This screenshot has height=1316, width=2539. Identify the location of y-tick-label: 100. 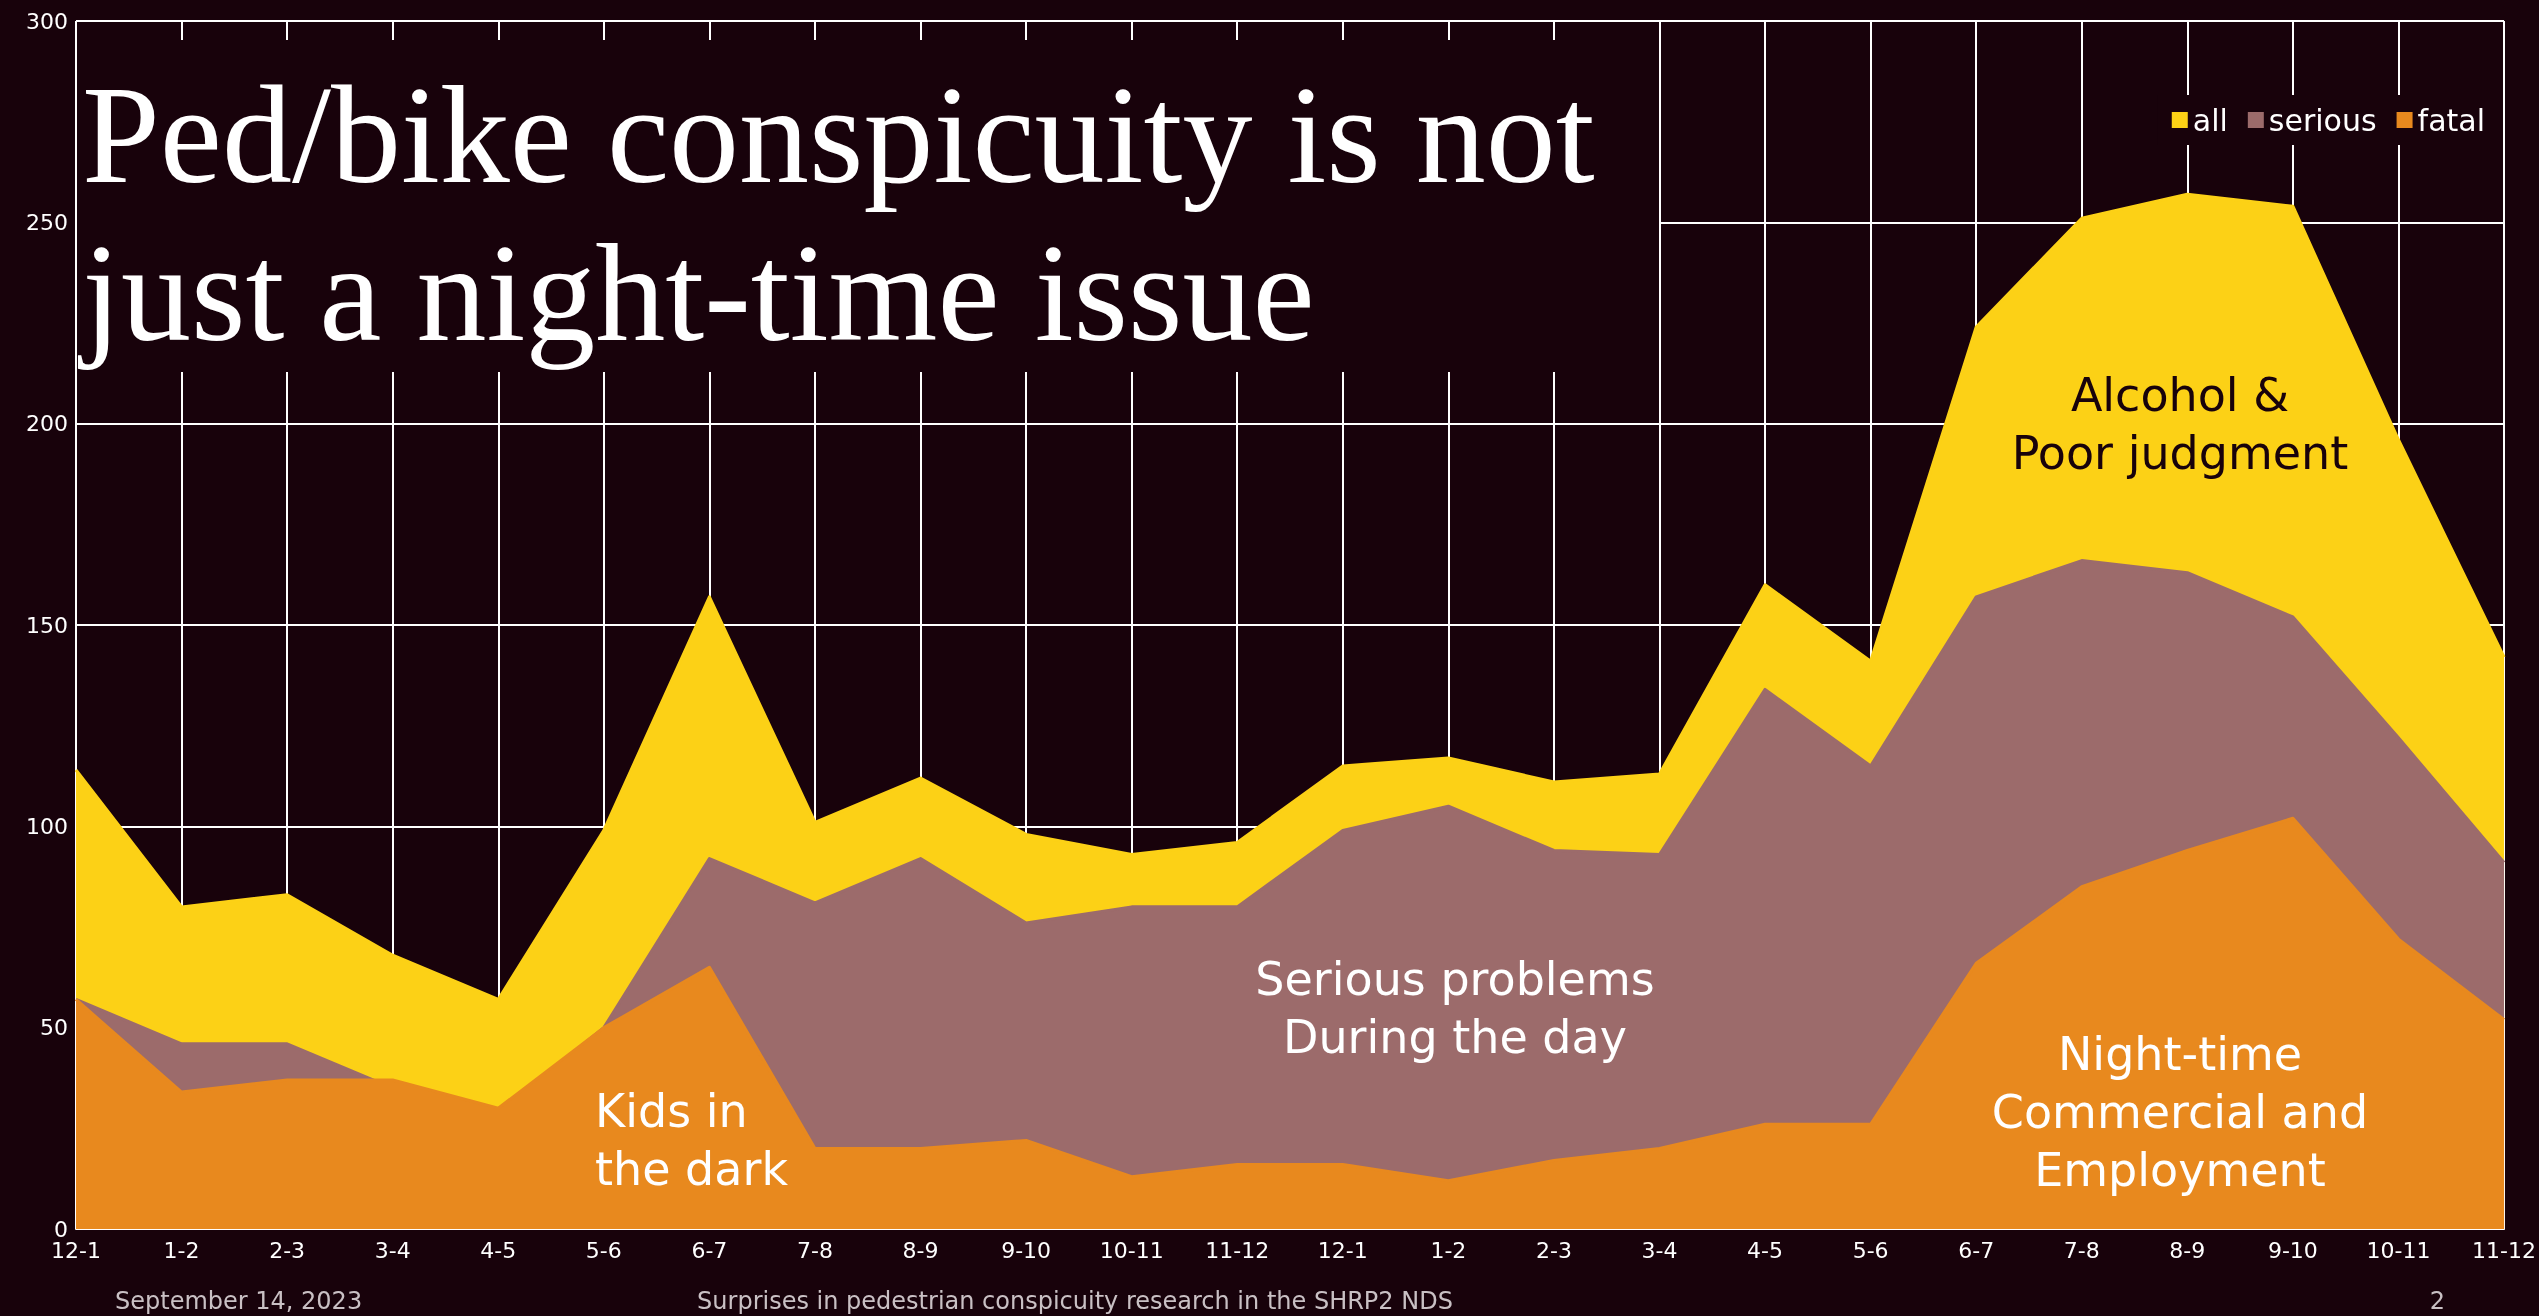
(47, 826).